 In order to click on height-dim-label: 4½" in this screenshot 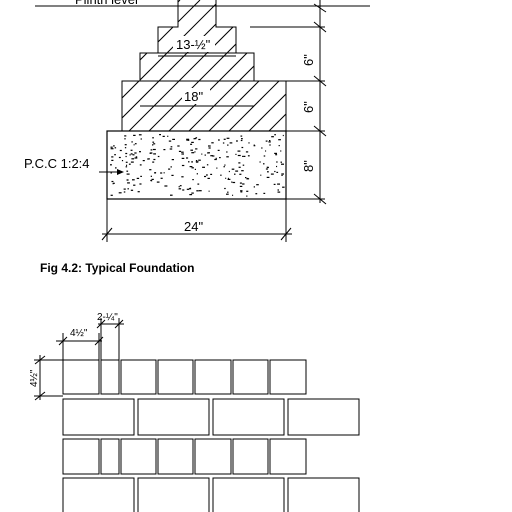, I will do `click(34, 378)`.